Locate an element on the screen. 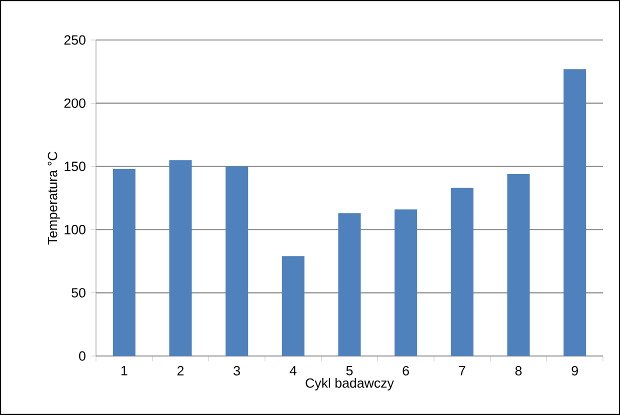 Image resolution: width=620 pixels, height=415 pixels. x-axis-title: Cykl badawczy is located at coordinates (350, 384).